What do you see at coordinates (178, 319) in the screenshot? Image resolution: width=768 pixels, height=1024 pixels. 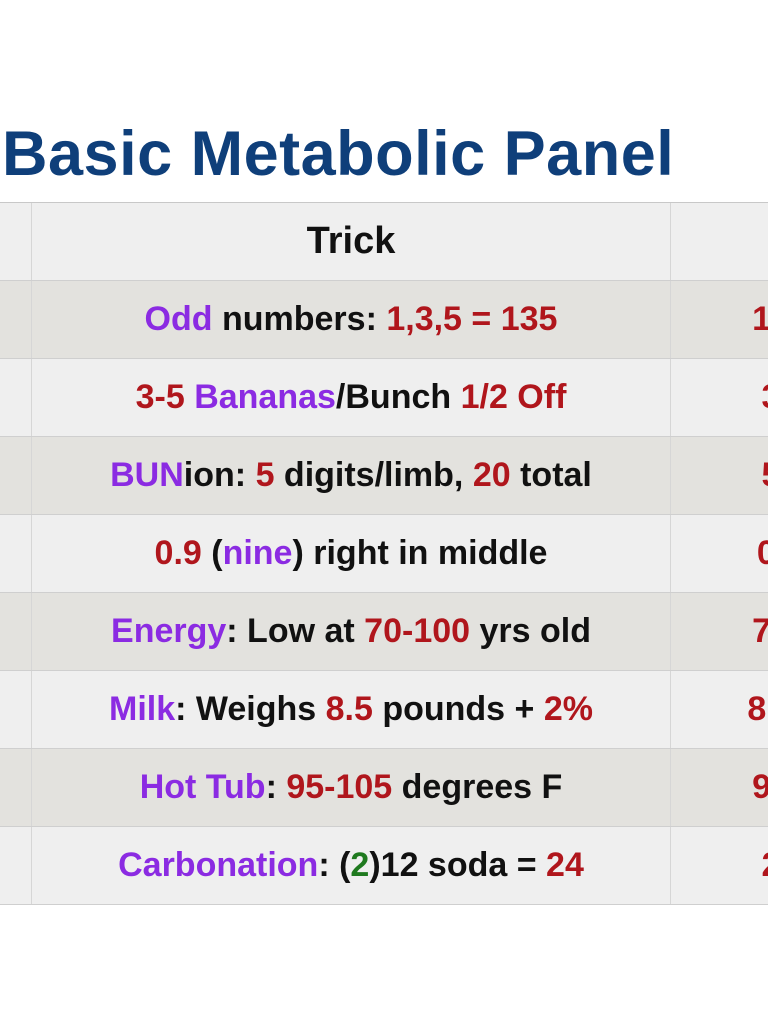 I see `text-segment: Odd` at bounding box center [178, 319].